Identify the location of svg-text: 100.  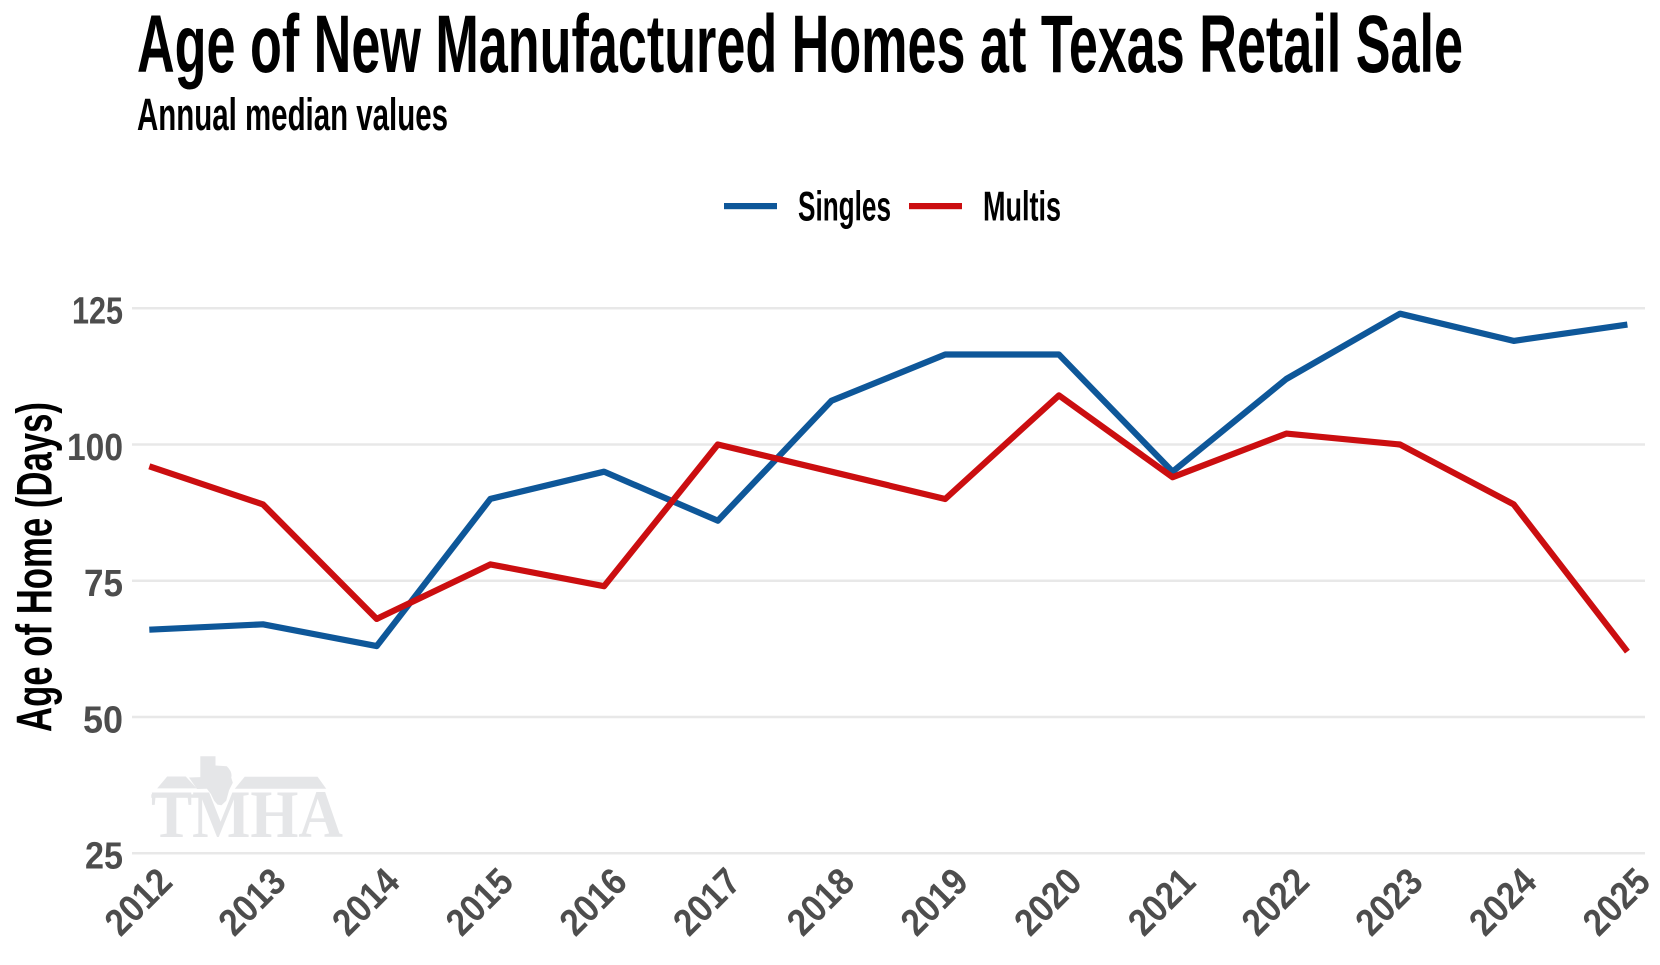
(95, 448).